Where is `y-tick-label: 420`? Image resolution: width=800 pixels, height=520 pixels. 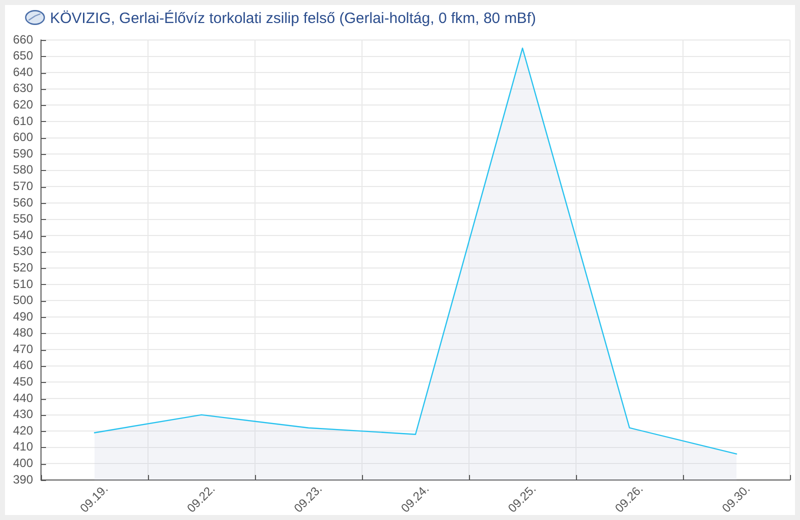 y-tick-label: 420 is located at coordinates (23, 430).